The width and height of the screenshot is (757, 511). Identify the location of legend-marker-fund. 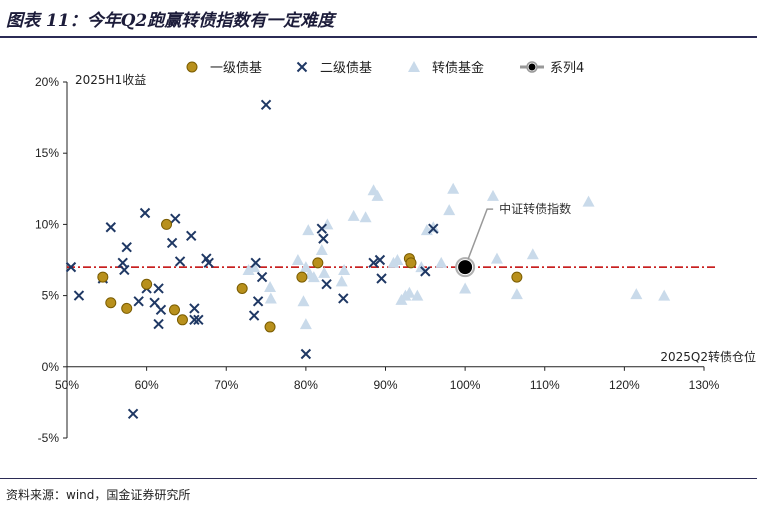
(414, 66).